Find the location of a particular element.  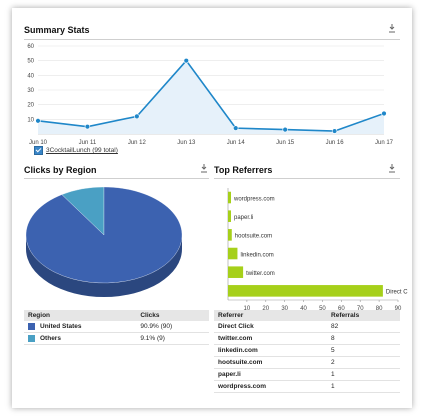

pie-side is located at coordinates (104, 266).